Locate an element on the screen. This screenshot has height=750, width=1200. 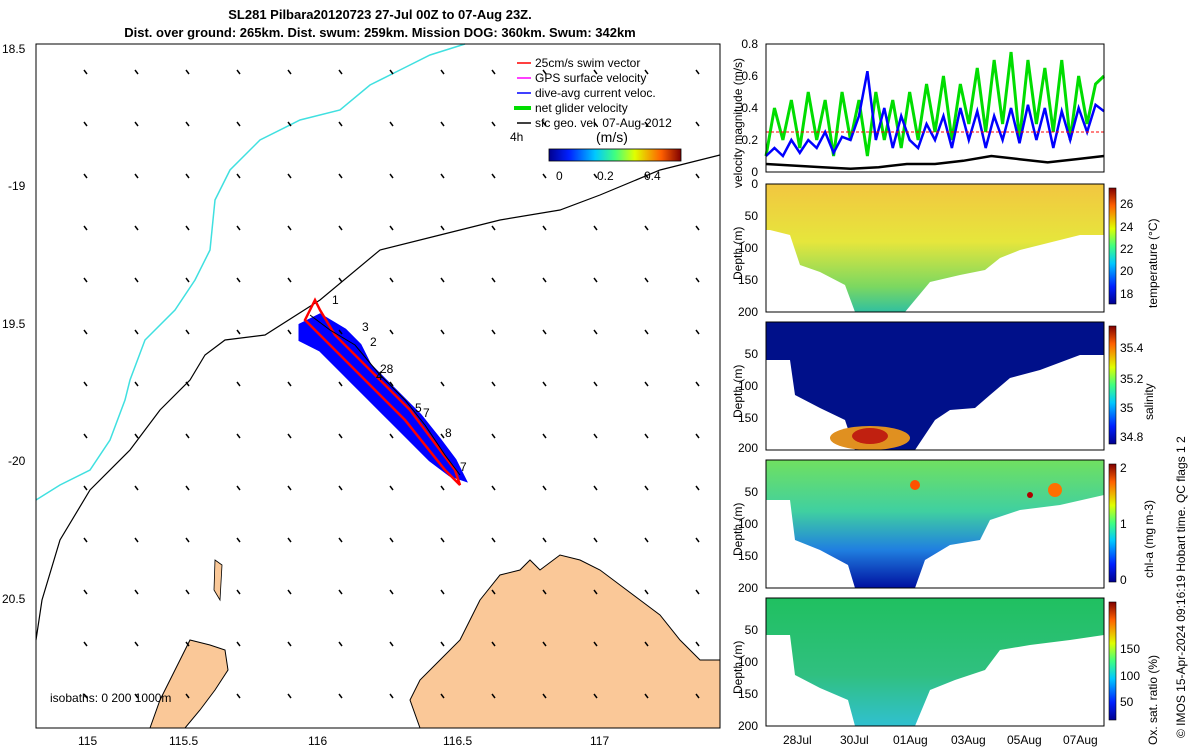
x-tick-label: 28Jul is located at coordinates (797, 740).